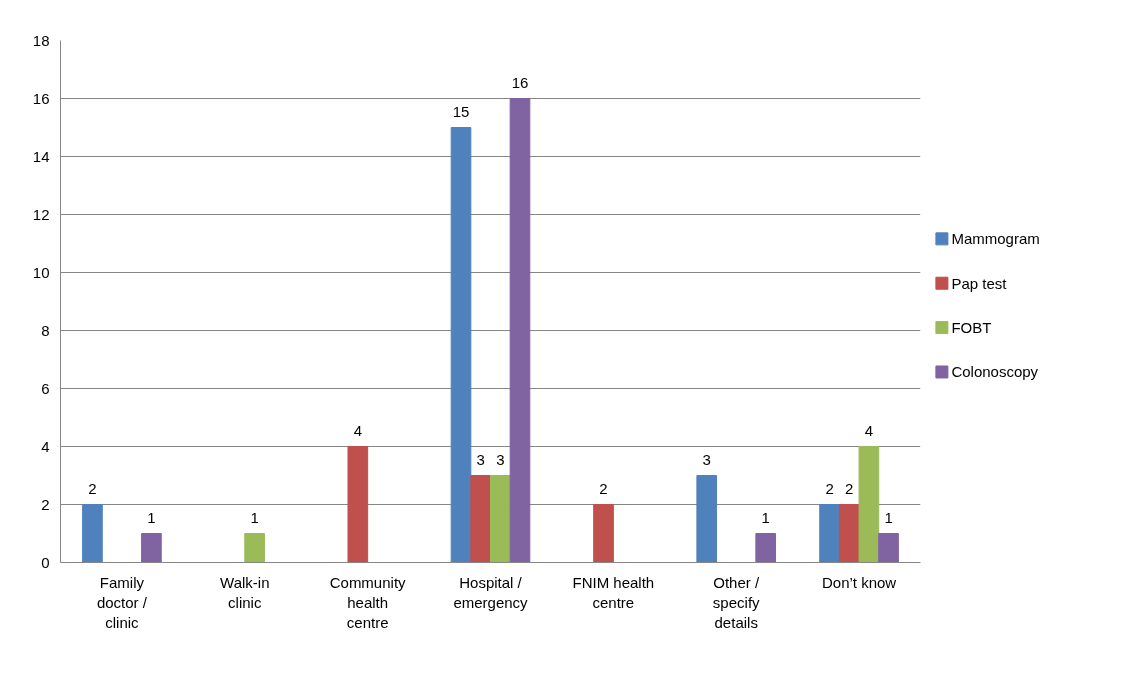  I want to click on x-tick-label: FNIM health centre, so click(613, 592).